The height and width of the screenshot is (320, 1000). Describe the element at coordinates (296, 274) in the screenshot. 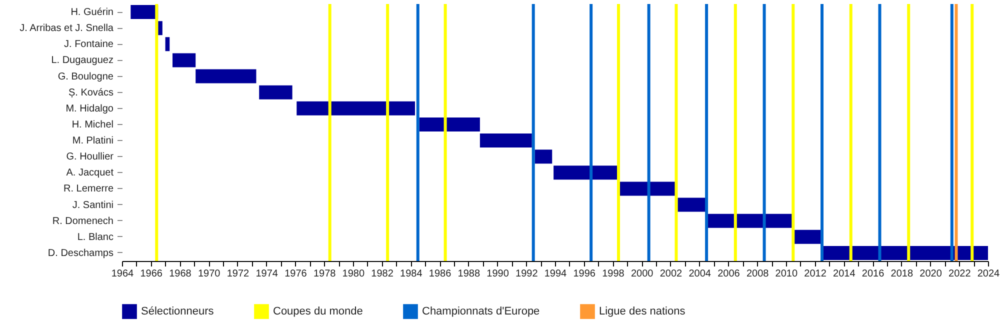

I see `x-tick-label: 1976` at that location.